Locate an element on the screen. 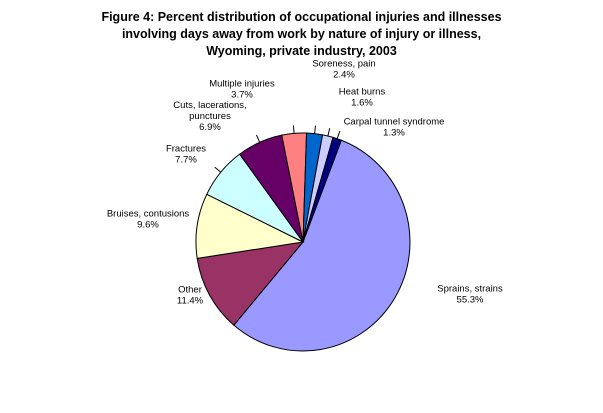  slice-label: Sprains, strains 55.3% is located at coordinates (470, 295).